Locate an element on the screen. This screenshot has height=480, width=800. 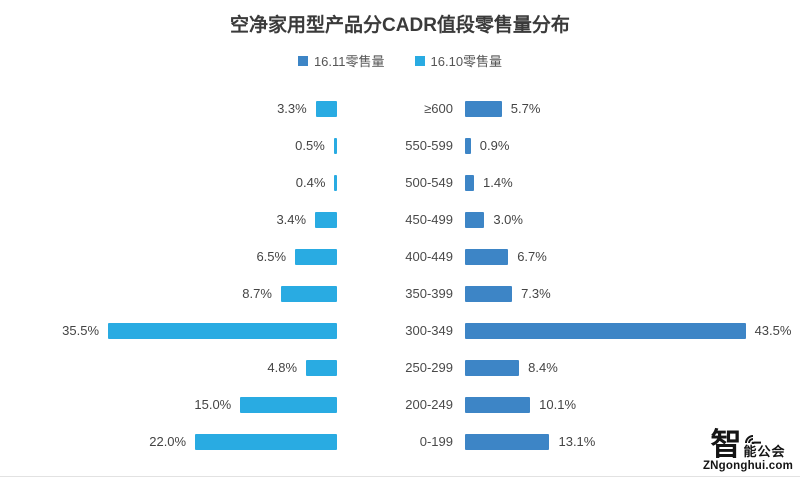
legend: 16.11零售量 16.10零售量 is located at coordinates (400, 60).